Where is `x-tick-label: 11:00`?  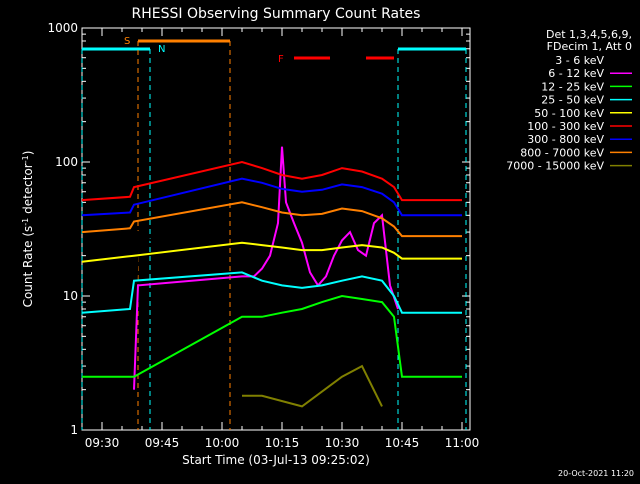 x-tick-label: 11:00 is located at coordinates (462, 443).